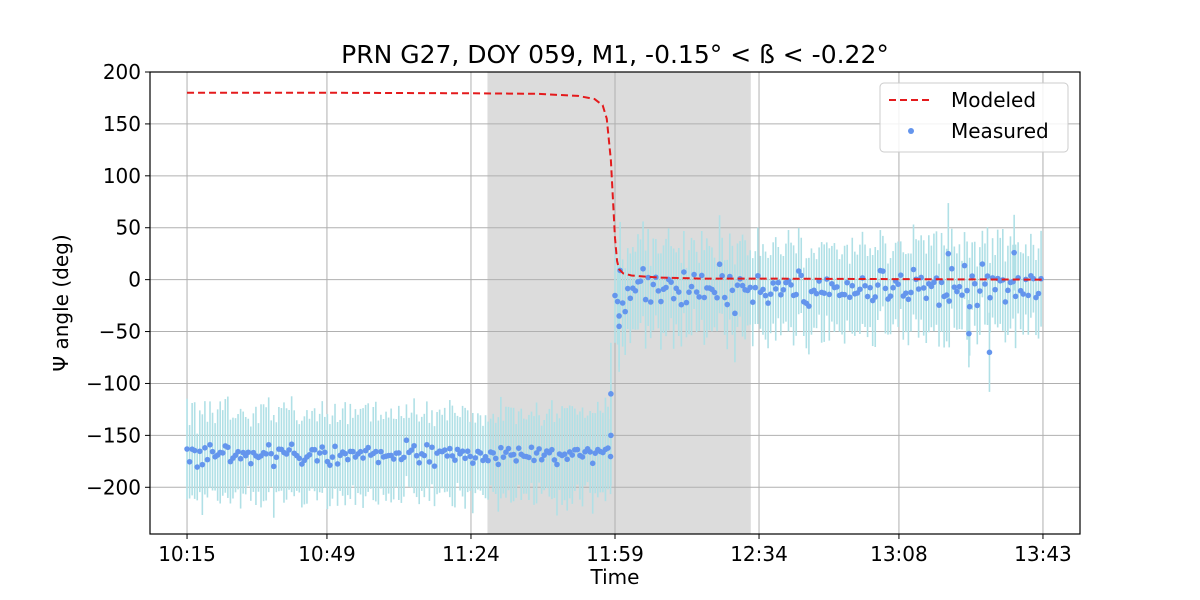 This screenshot has height=600, width=1200. Describe the element at coordinates (1000, 131) in the screenshot. I see `legend-measured-label: Measured` at that location.